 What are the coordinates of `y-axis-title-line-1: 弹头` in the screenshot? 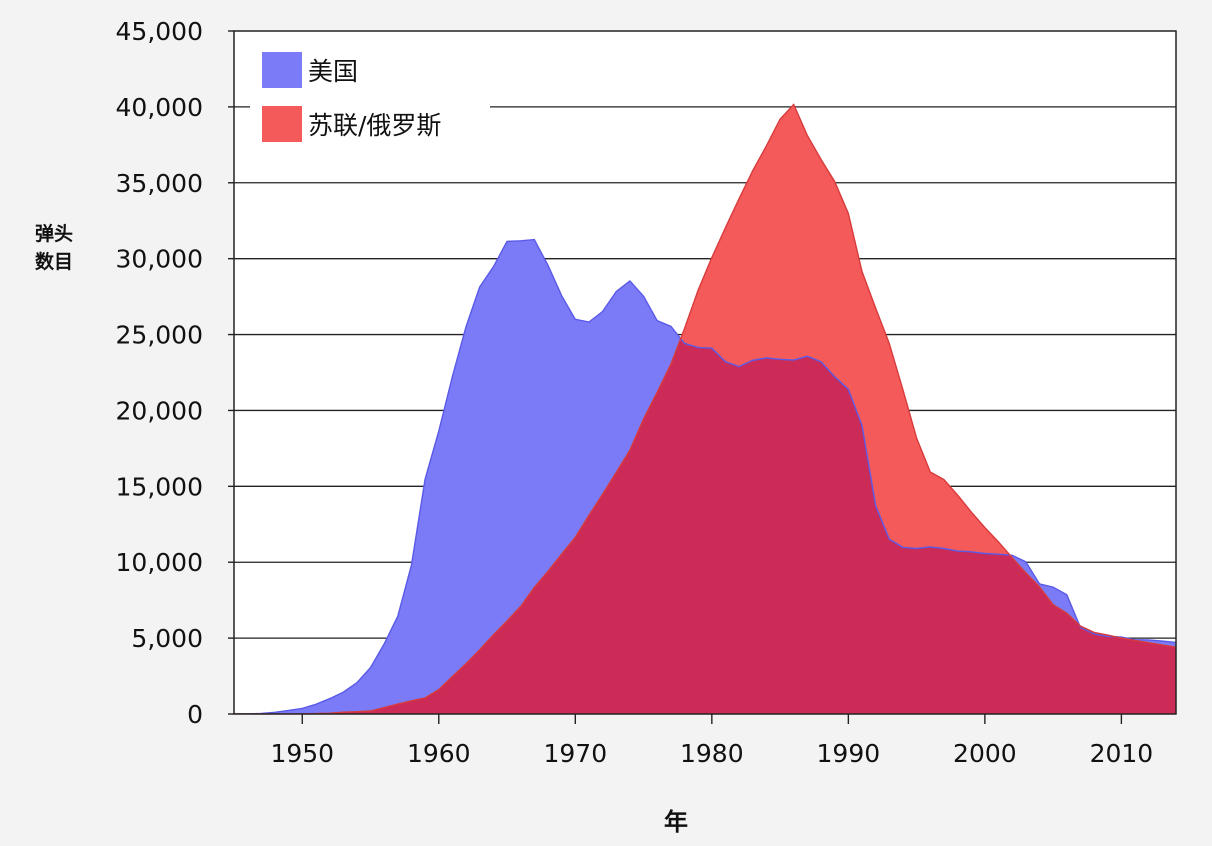 It's located at (54, 233).